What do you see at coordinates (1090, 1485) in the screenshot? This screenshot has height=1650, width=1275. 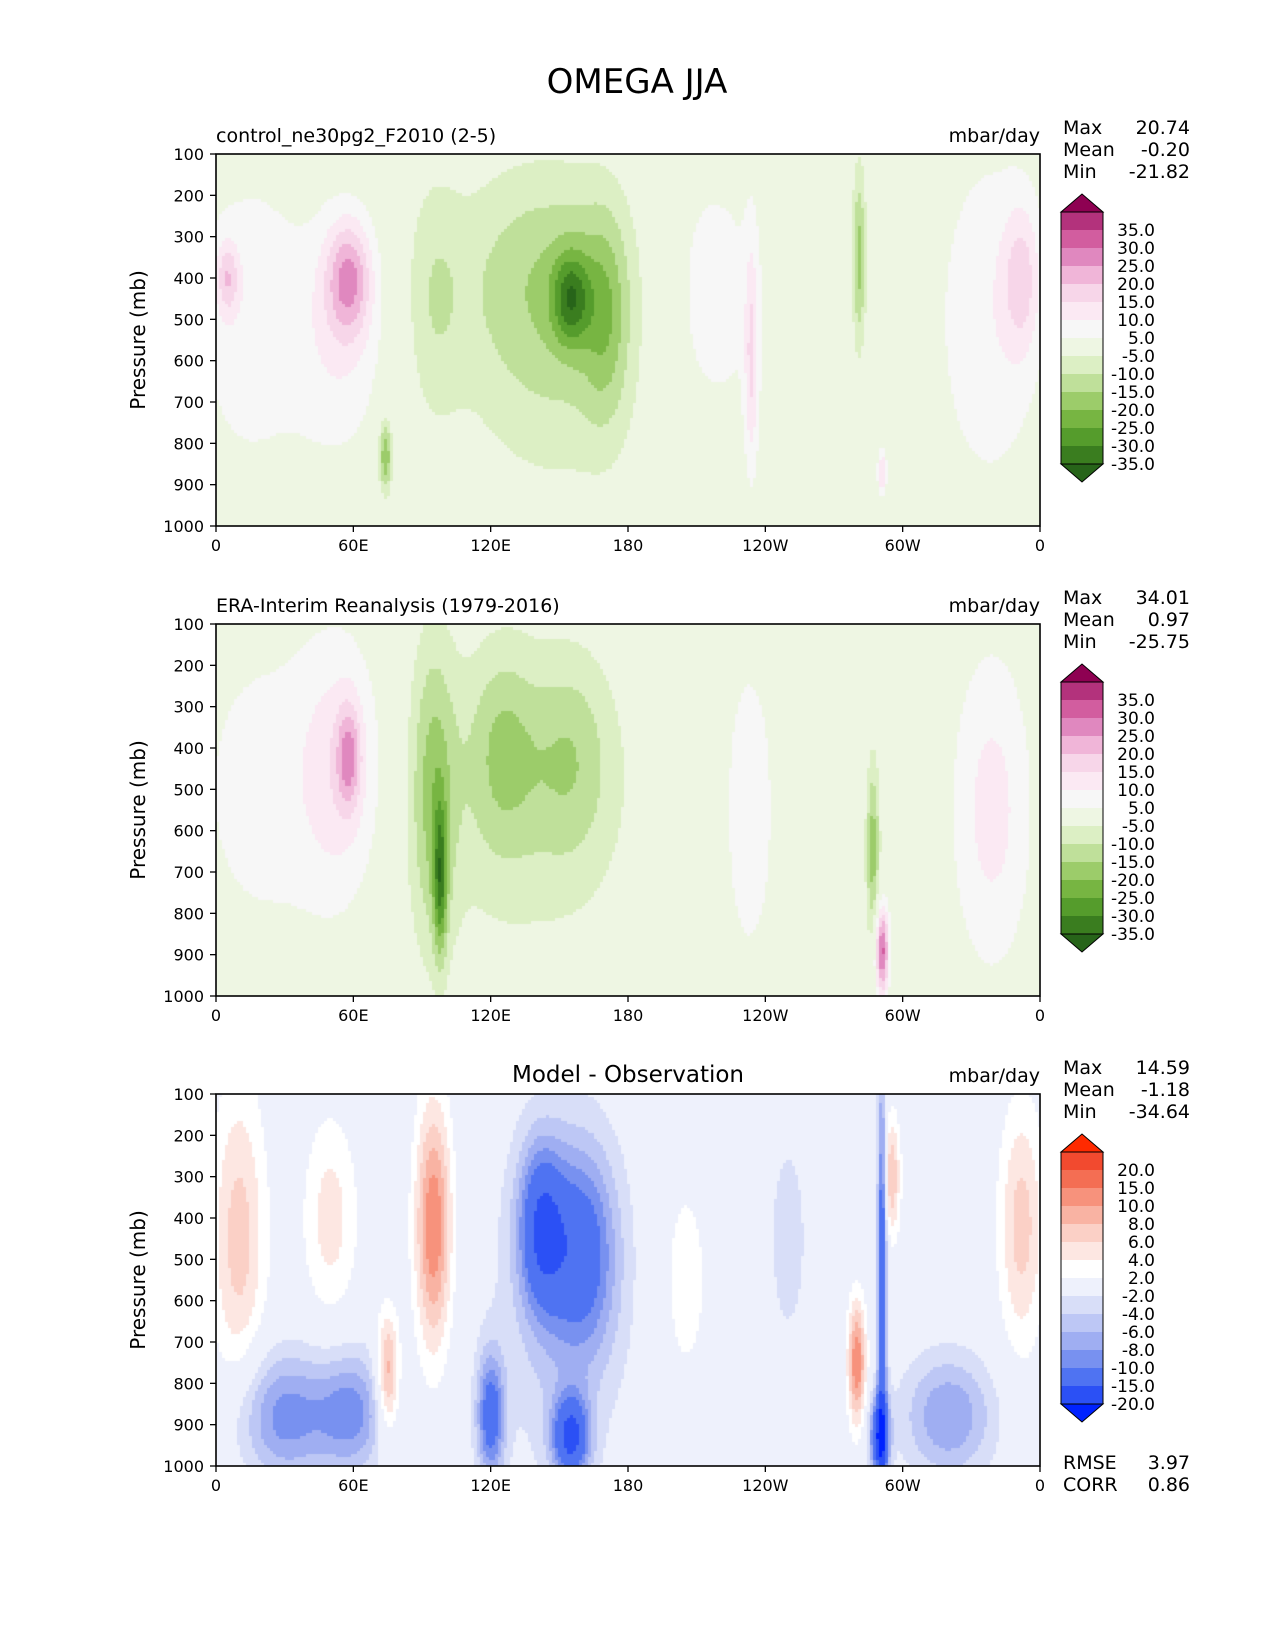 I see `stat-label: CORR` at bounding box center [1090, 1485].